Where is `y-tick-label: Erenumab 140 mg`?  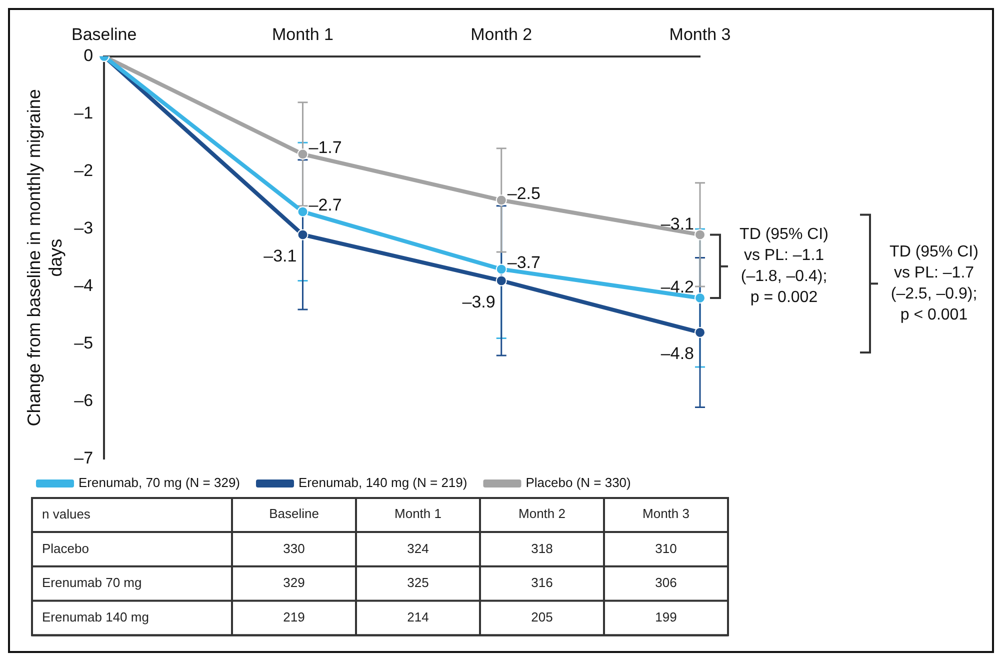
y-tick-label: Erenumab 140 mg is located at coordinates (95, 617).